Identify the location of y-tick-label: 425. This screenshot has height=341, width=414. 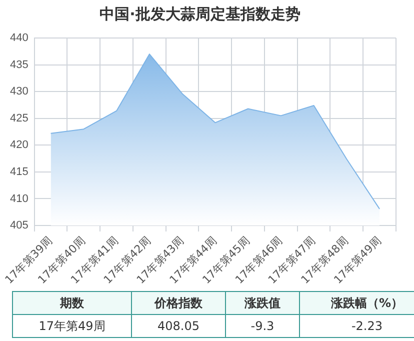
(19, 118).